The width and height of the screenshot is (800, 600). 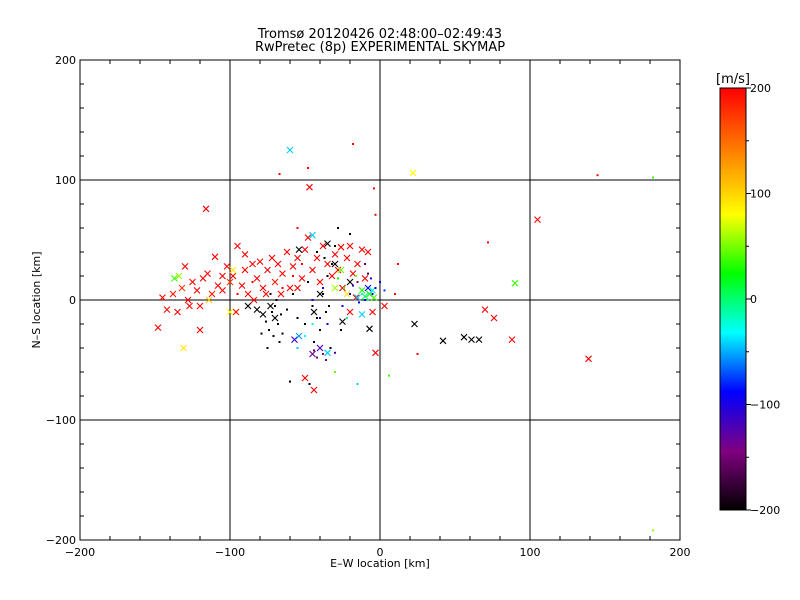 What do you see at coordinates (680, 552) in the screenshot?
I see `x-tick-label: 200` at bounding box center [680, 552].